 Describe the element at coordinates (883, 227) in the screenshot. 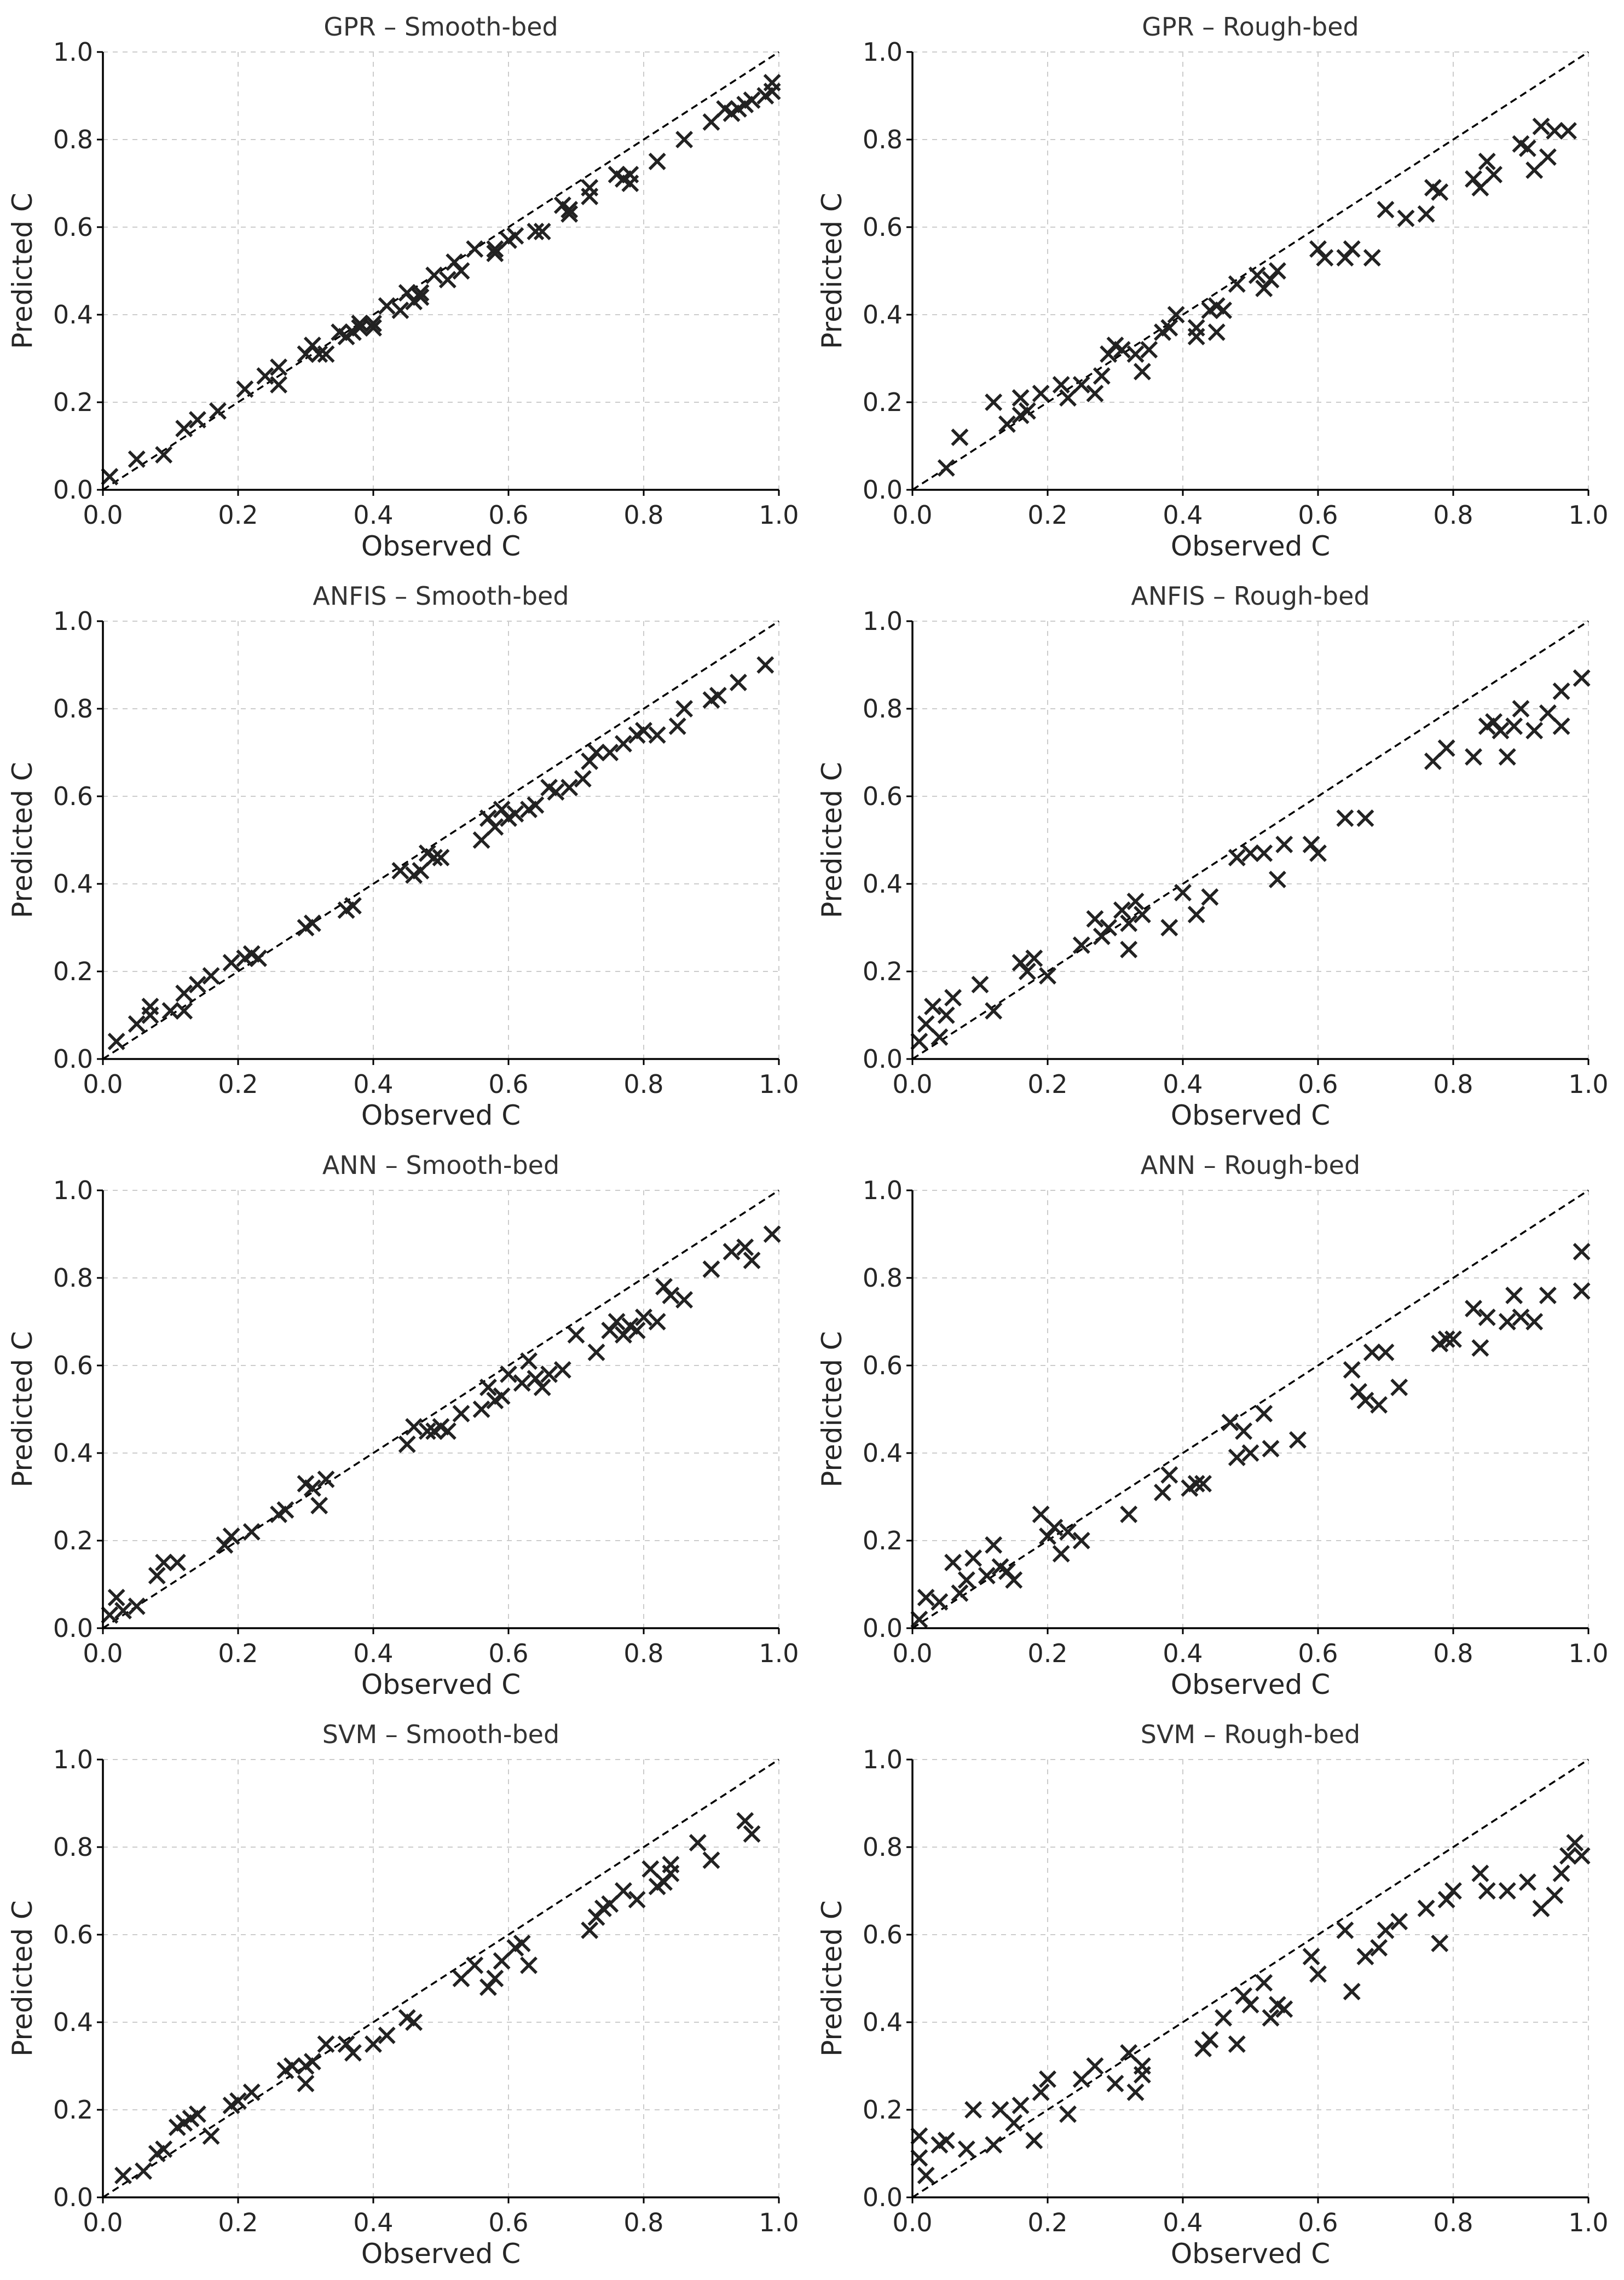

I see `y-tick-label: 0.6` at that location.